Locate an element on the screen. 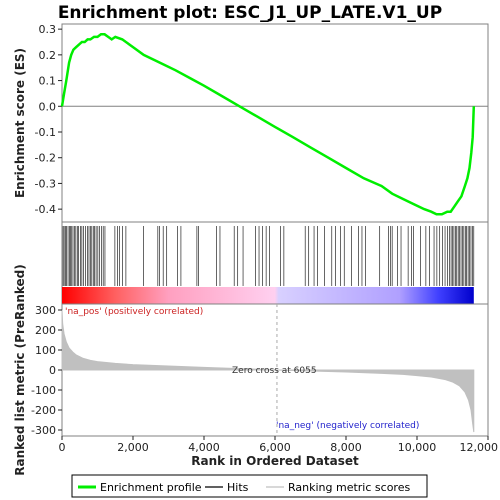  pos-correlated-label: 'na_pos' (positively correlated) is located at coordinates (134, 312).